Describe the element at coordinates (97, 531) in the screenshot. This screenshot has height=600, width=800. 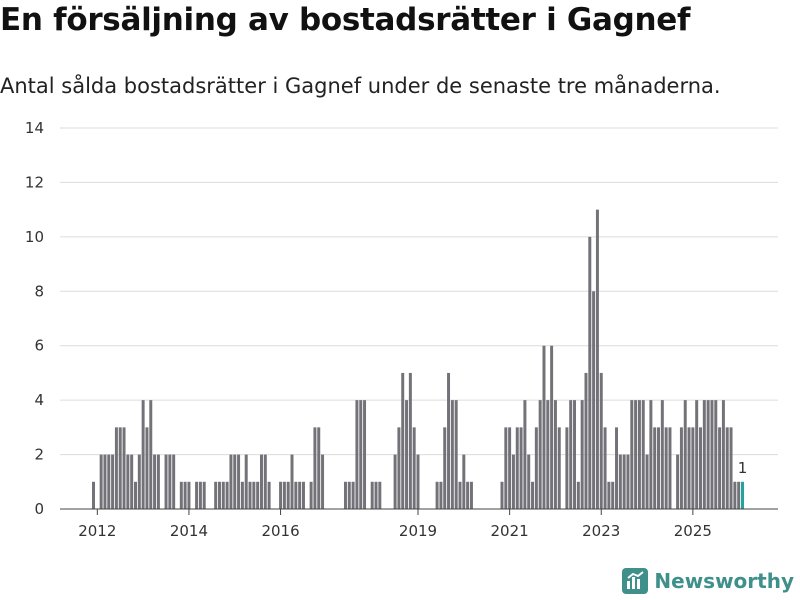
I see `x-tick-label: 2012` at that location.